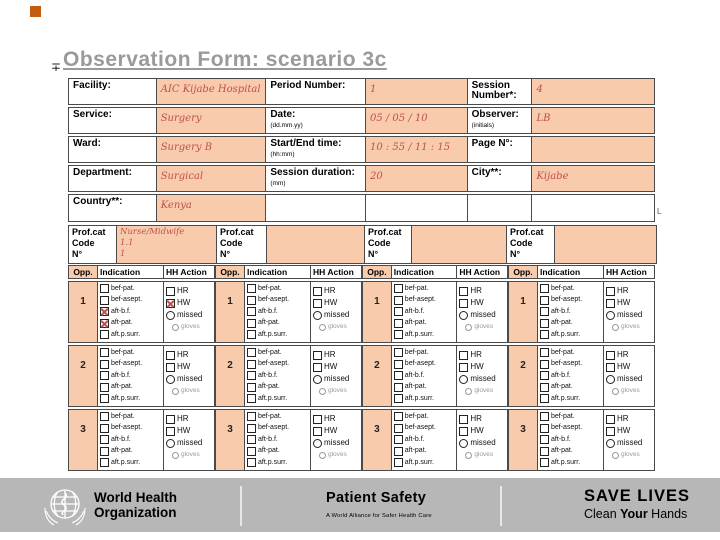  I want to click on footer-banner, so click(360, 505).